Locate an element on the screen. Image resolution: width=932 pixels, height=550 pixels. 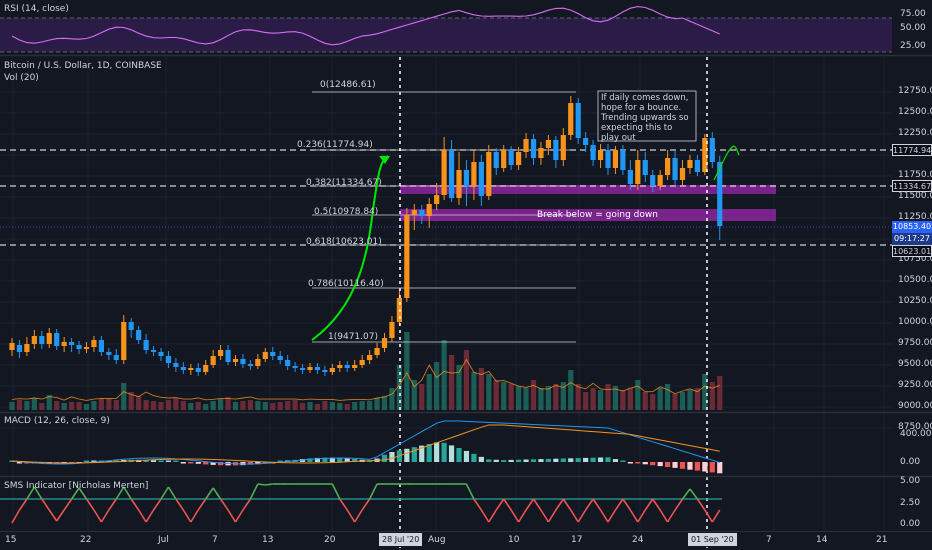
time-tick: 24 is located at coordinates (638, 540).